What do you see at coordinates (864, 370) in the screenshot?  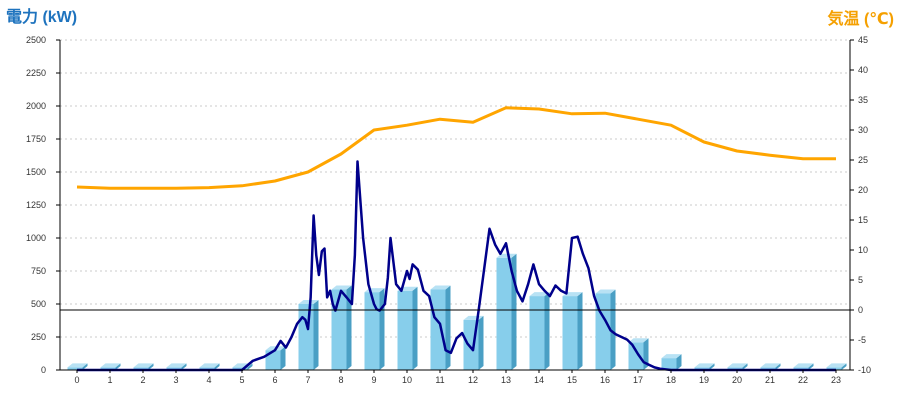 I see `right-tick-label: -10` at bounding box center [864, 370].